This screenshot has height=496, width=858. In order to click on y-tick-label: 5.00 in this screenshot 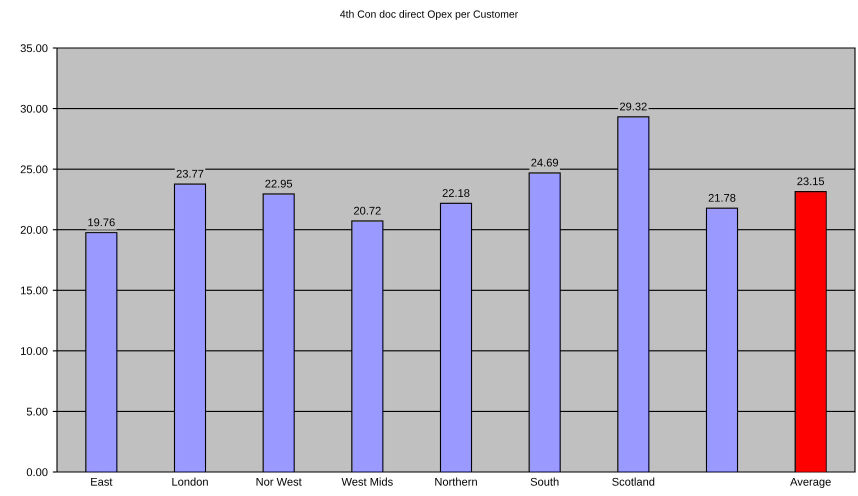, I will do `click(37, 412)`.